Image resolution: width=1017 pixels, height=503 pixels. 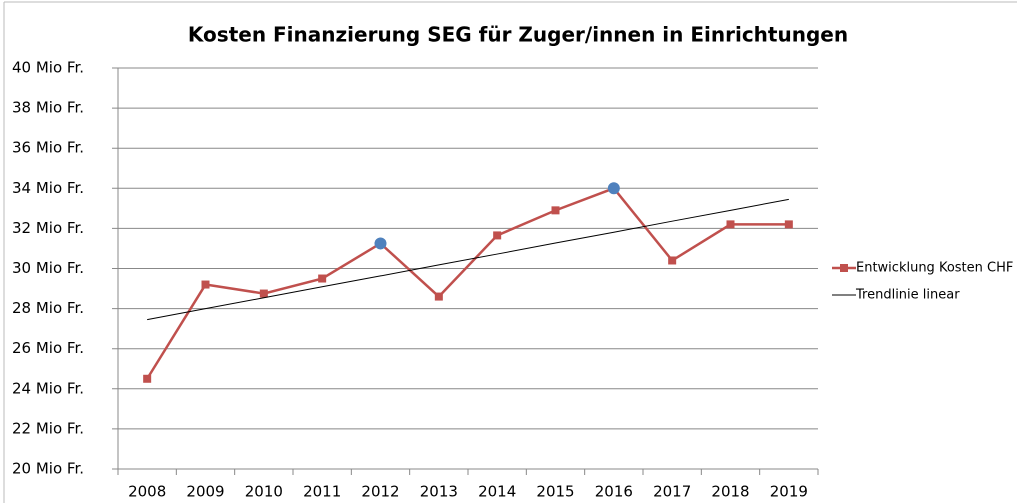 What do you see at coordinates (672, 492) in the screenshot?
I see `x-tick-label: 2017` at bounding box center [672, 492].